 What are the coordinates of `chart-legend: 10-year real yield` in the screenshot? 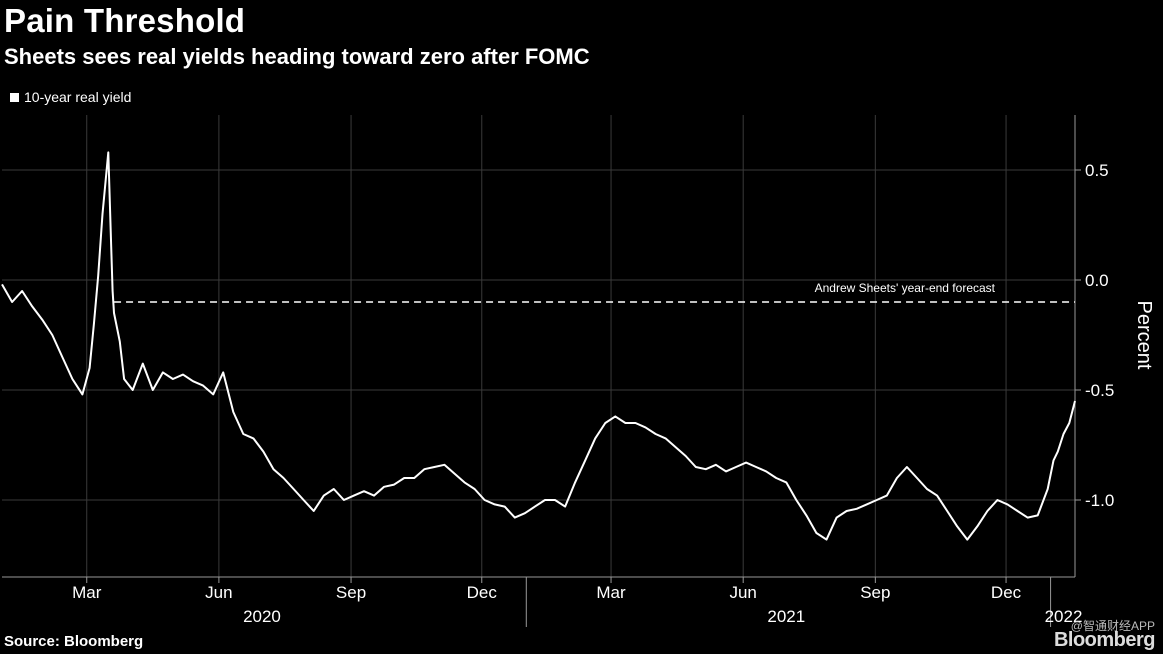 It's located at (70, 97).